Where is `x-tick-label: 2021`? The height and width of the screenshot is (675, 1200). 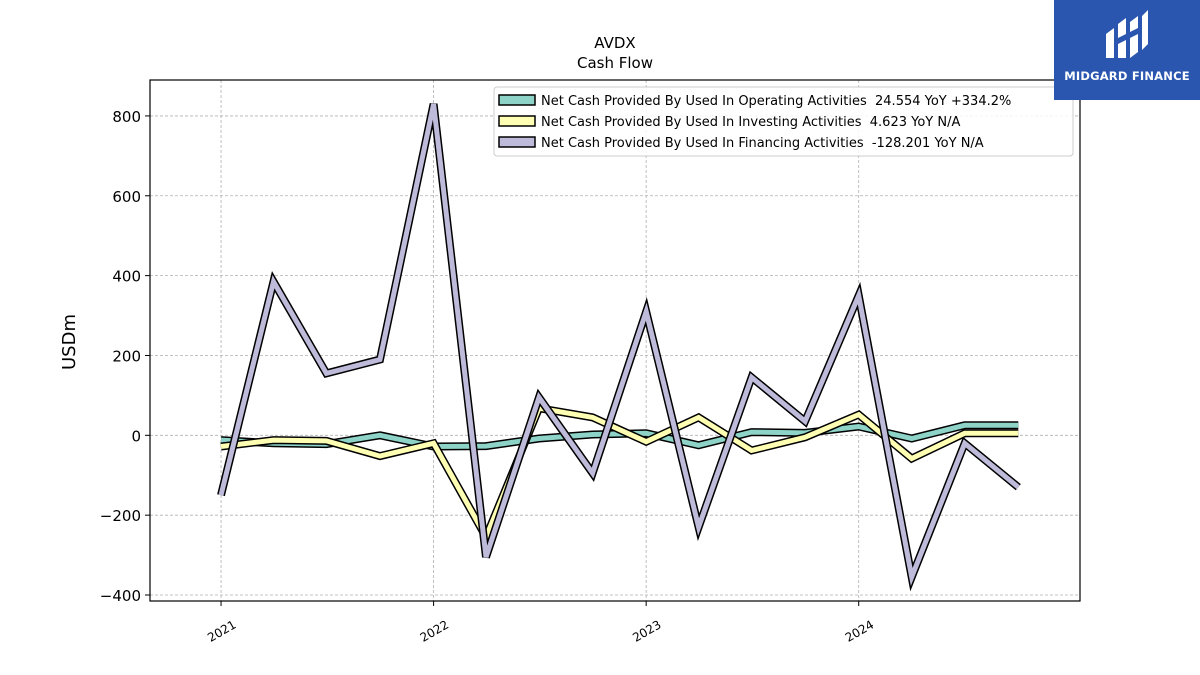 x-tick-label: 2021 is located at coordinates (221, 630).